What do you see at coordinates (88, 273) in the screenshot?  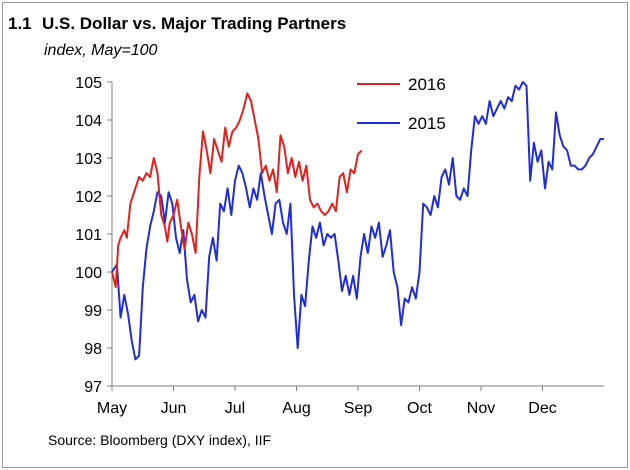 I see `y-tick-label: 100` at bounding box center [88, 273].